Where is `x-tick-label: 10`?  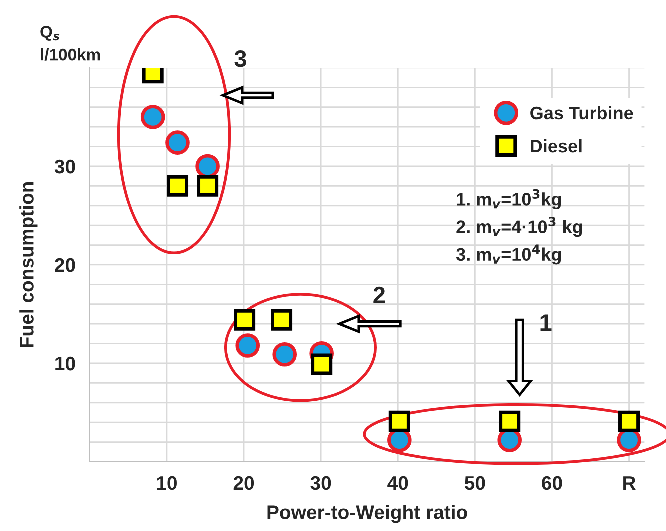
x-tick-label: 10 is located at coordinates (167, 483).